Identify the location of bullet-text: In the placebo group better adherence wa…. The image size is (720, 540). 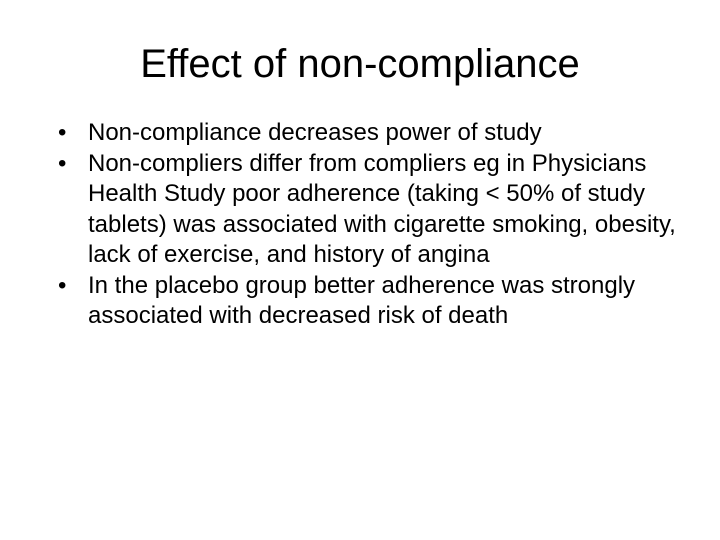
(362, 300).